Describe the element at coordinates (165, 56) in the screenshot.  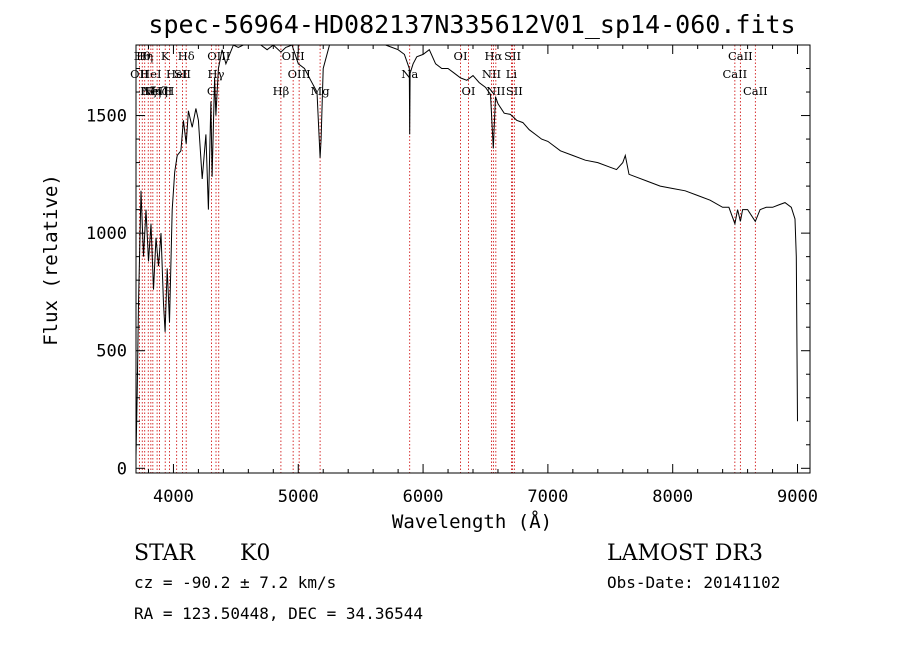
I see `line-label: K` at that location.